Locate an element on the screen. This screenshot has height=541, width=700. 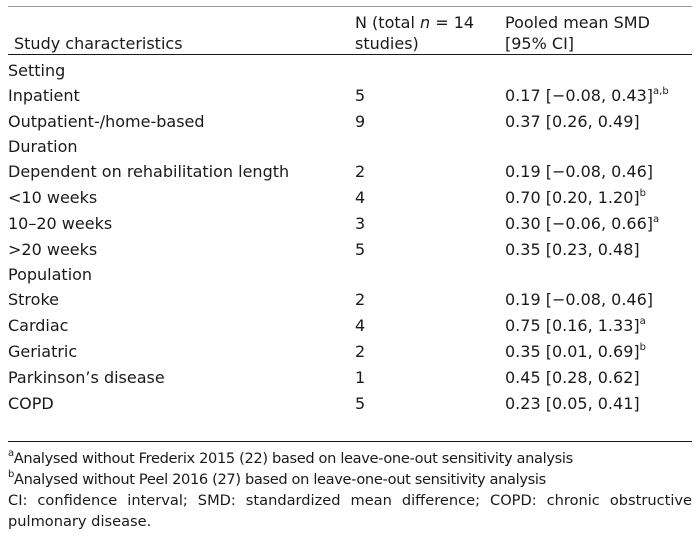
row-smd-cell: 0.35 [0.01, 0.69]b is located at coordinates (598, 352).